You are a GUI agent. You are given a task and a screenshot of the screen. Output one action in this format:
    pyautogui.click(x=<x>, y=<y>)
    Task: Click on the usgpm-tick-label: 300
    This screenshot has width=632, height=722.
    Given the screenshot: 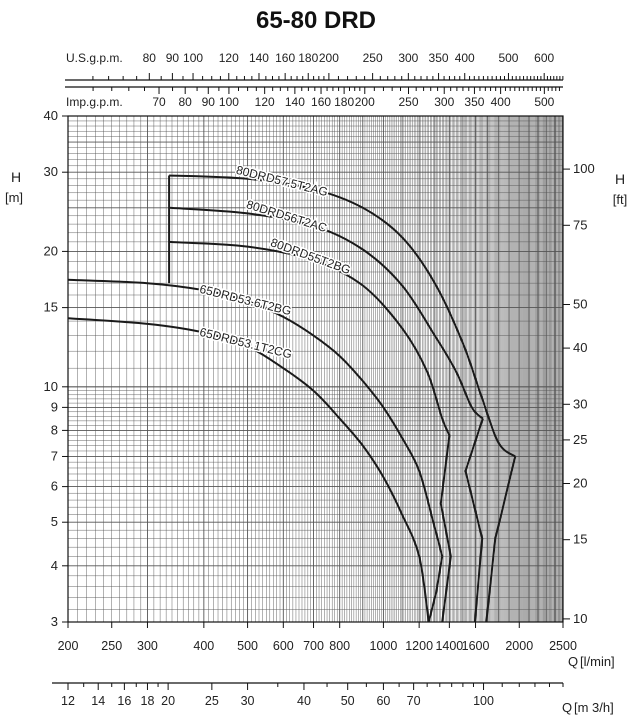 What is the action you would take?
    pyautogui.click(x=408, y=58)
    